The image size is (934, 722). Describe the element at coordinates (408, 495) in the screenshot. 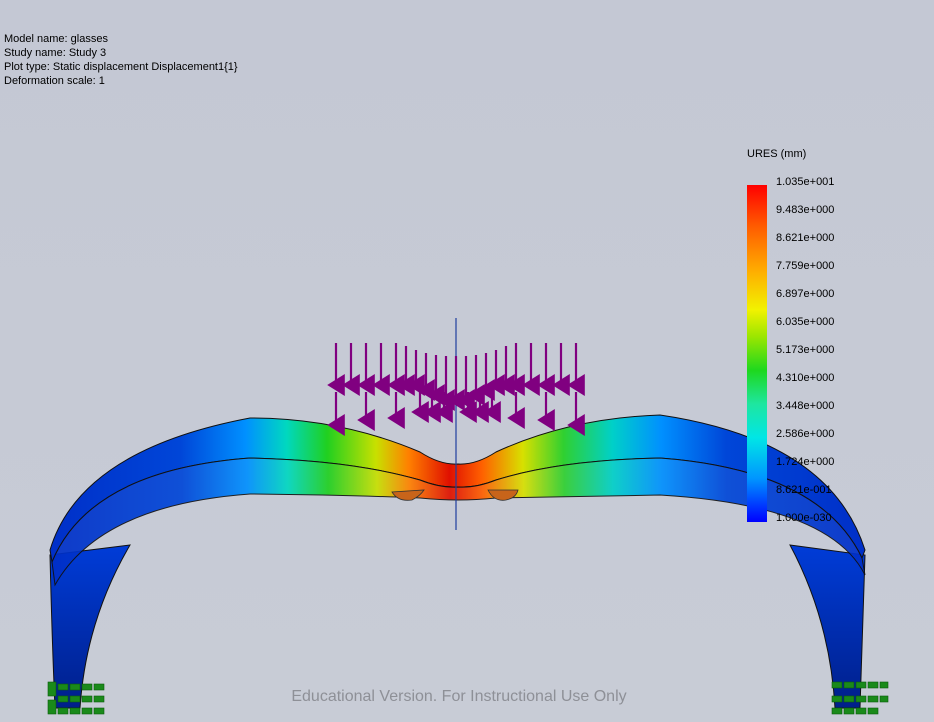

I see `nose-pad-left` at that location.